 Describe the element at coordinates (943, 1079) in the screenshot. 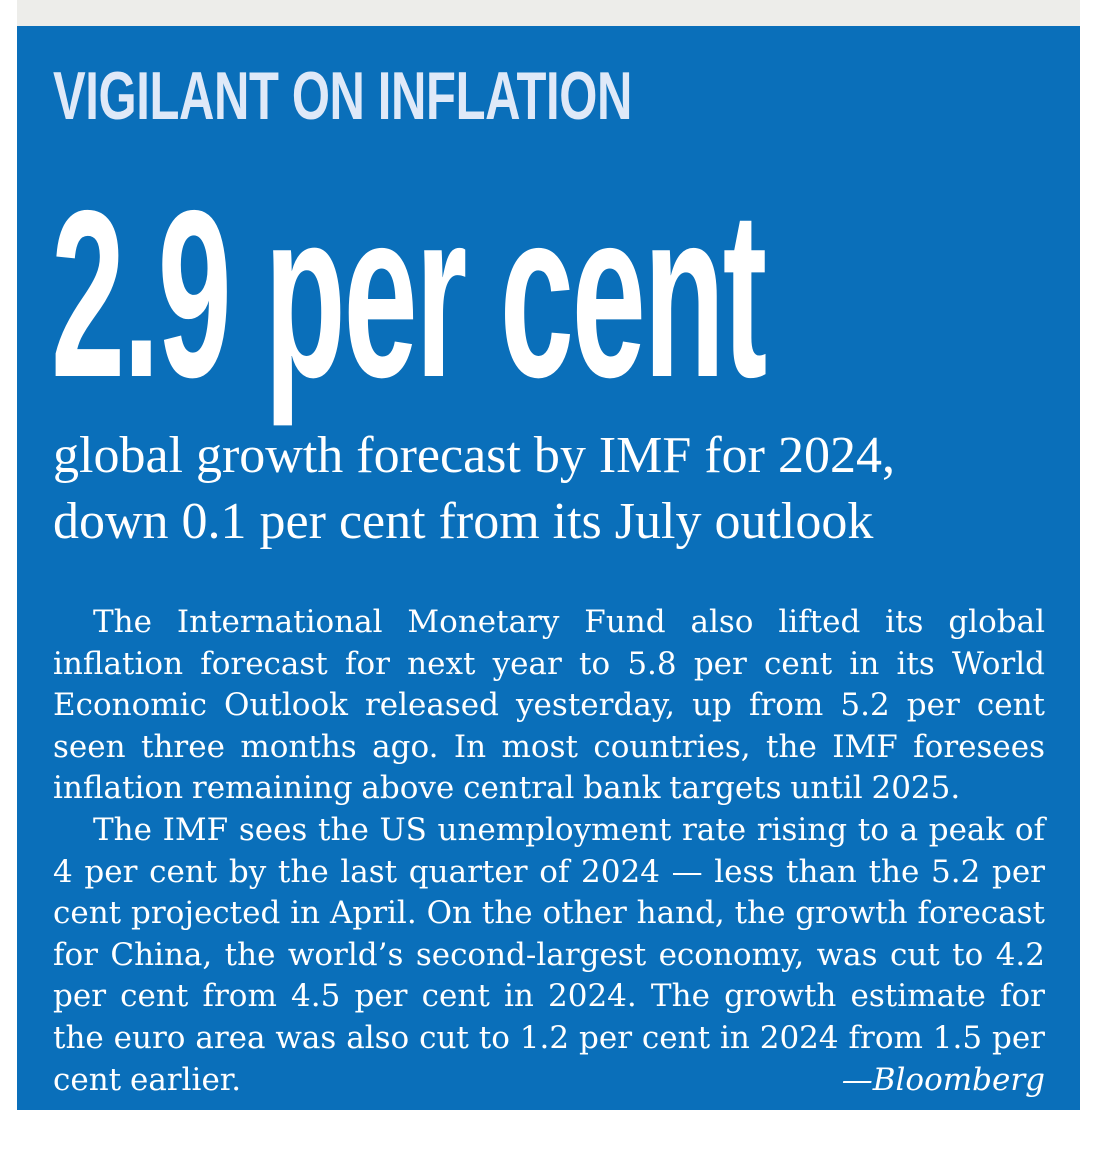

I see `source-credit: —Bloomberg` at that location.